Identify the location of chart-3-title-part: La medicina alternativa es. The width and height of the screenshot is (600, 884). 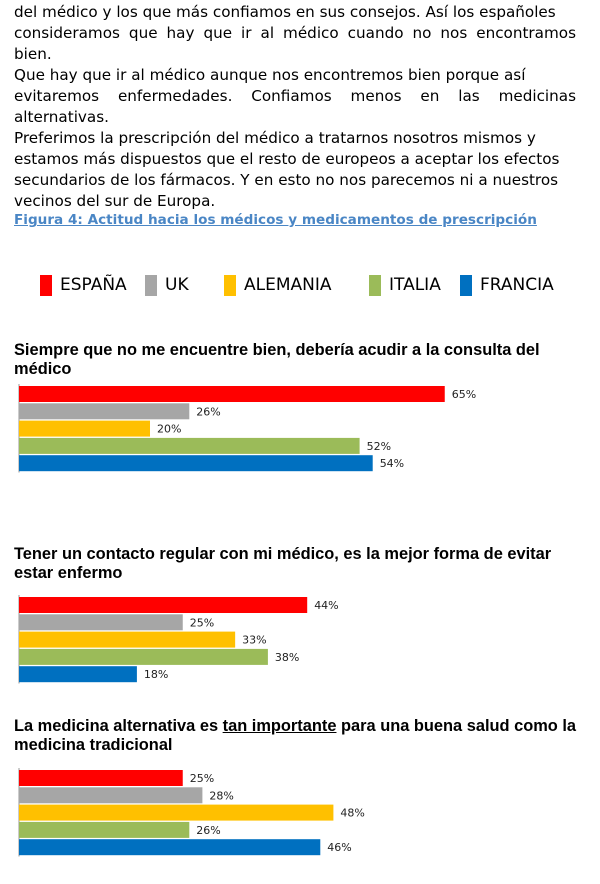
(118, 726).